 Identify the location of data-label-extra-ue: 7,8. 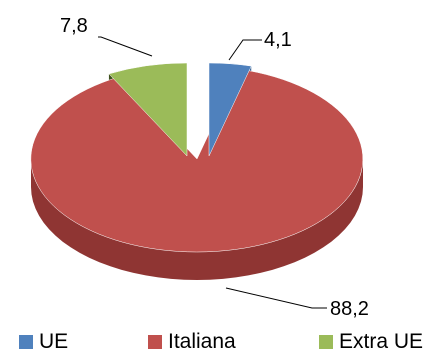
(74, 26).